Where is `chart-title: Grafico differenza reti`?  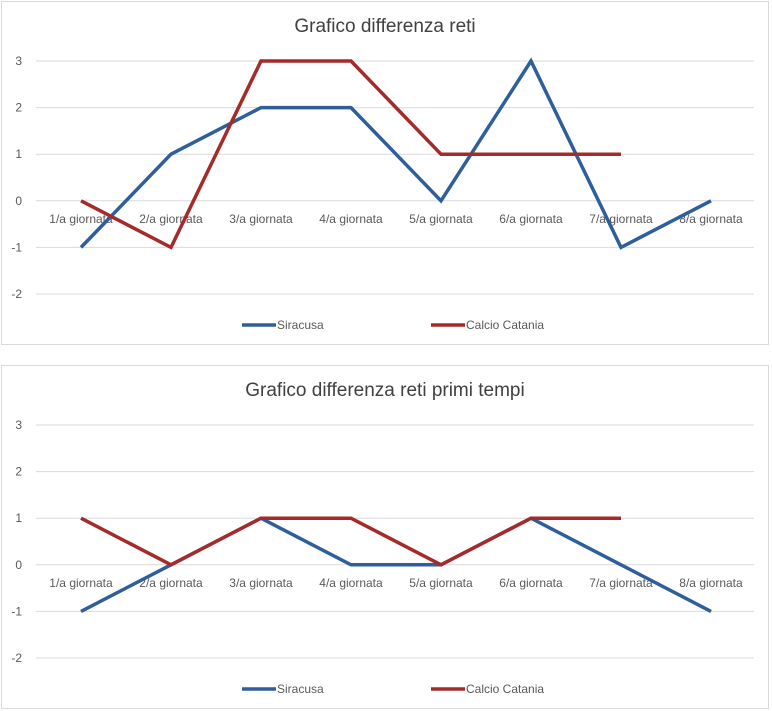
chart-title: Grafico differenza reti is located at coordinates (385, 26).